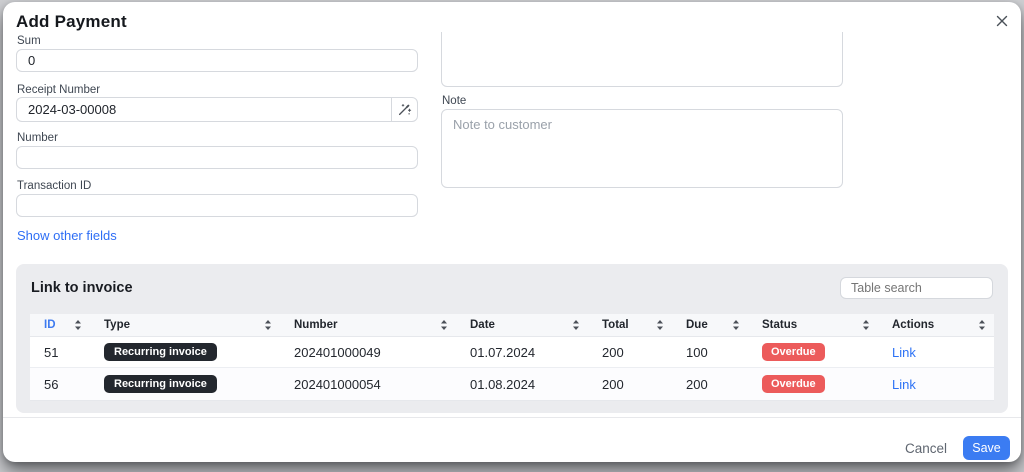 The width and height of the screenshot is (1024, 472). What do you see at coordinates (522, 325) in the screenshot?
I see `column-header-date: Date` at bounding box center [522, 325].